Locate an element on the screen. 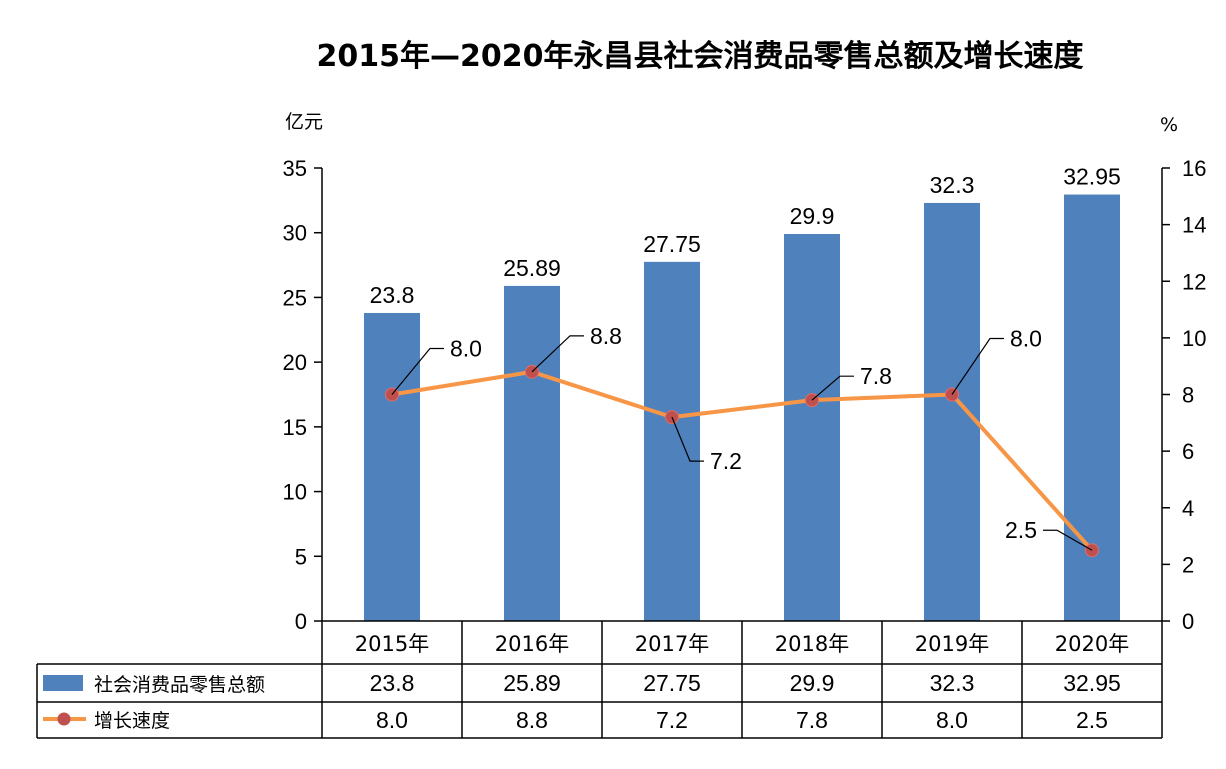 This screenshot has width=1226, height=769. left-axis-unit: 亿元 is located at coordinates (304, 122).